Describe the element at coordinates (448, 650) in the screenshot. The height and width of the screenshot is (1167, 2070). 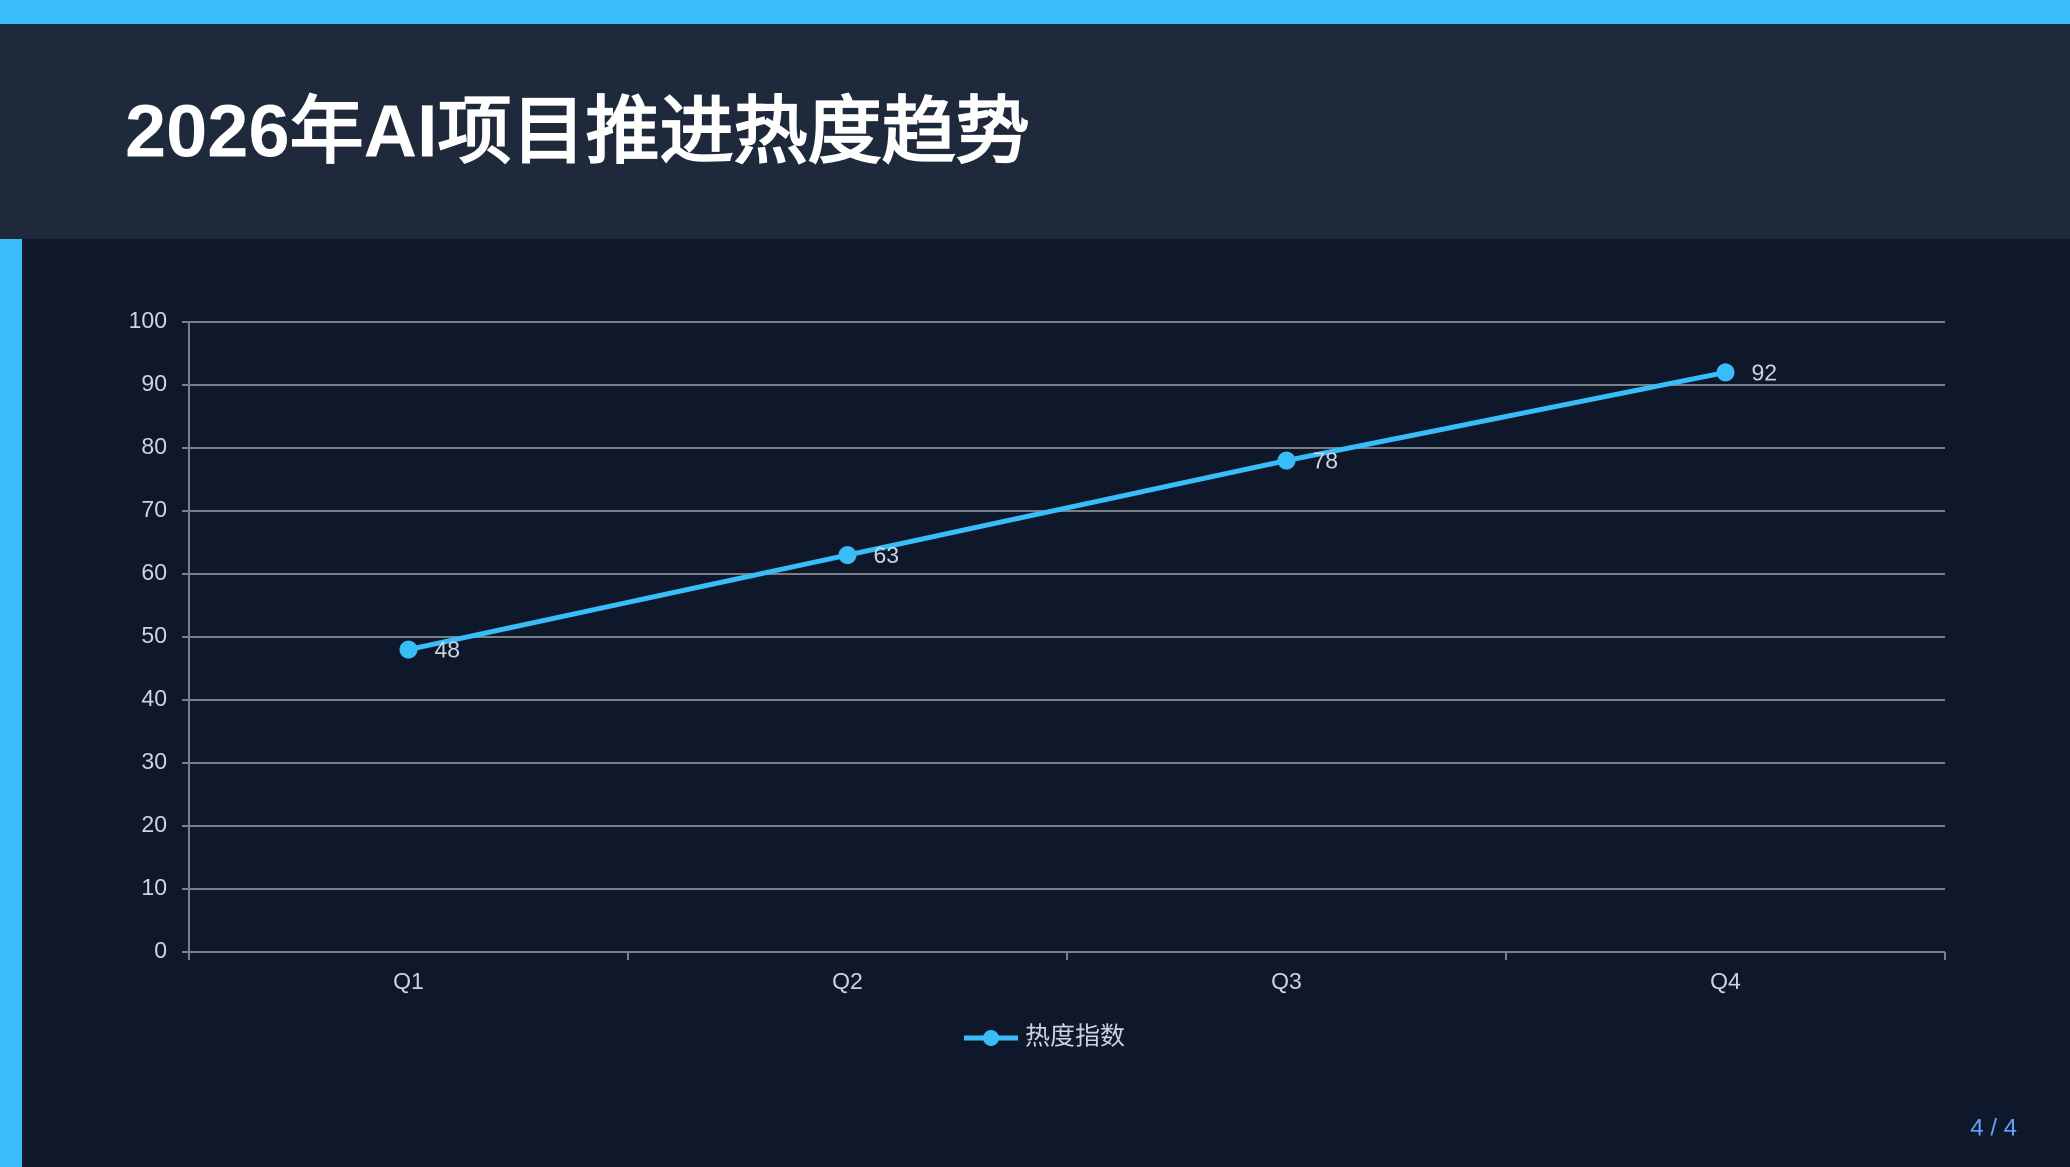
I see `data-label: 48` at that location.